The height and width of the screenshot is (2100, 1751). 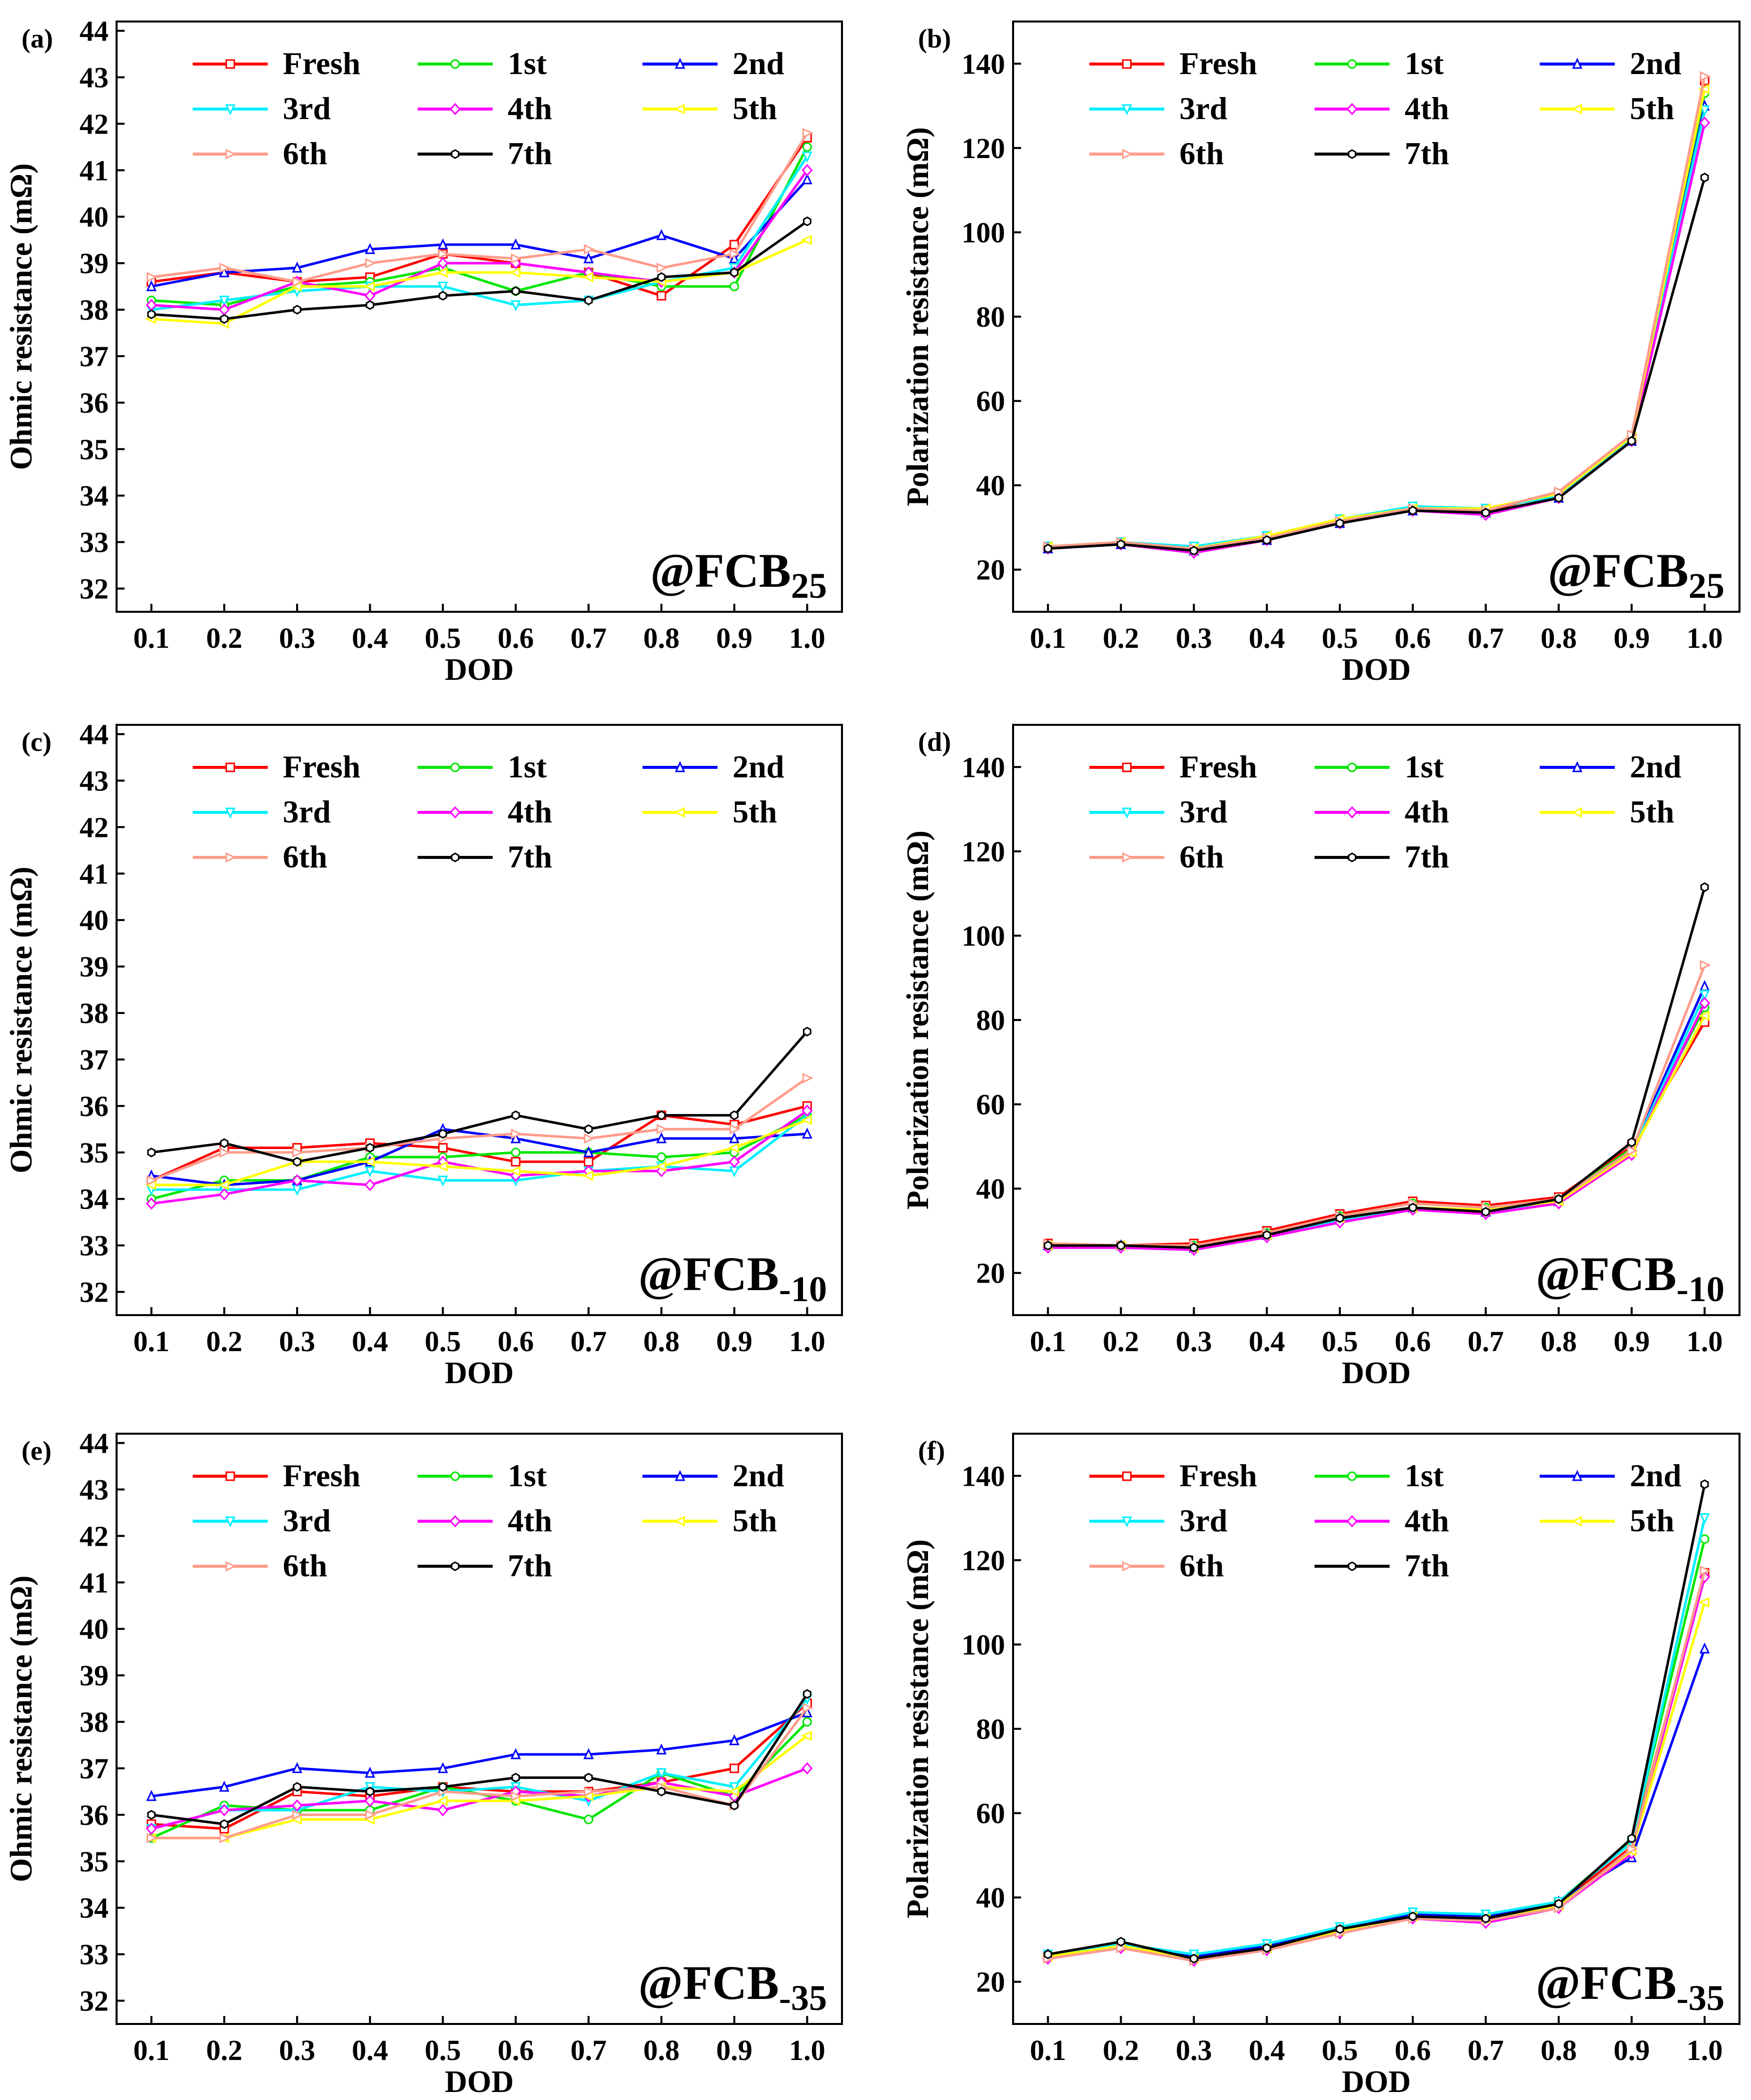 What do you see at coordinates (95, 263) in the screenshot?
I see `y-tick-label: 39` at bounding box center [95, 263].